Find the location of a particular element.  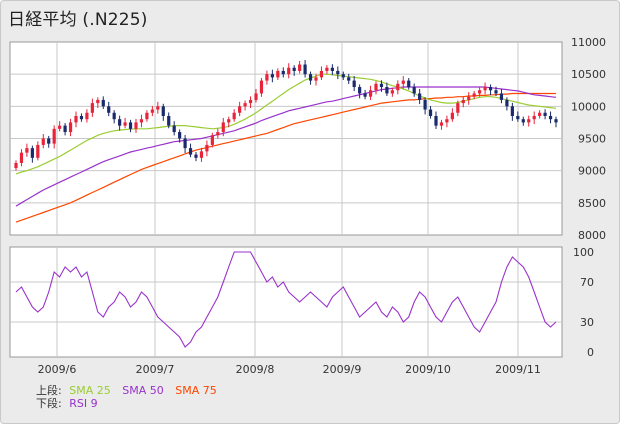

rsi-tick-label: 100 is located at coordinates (583, 252).